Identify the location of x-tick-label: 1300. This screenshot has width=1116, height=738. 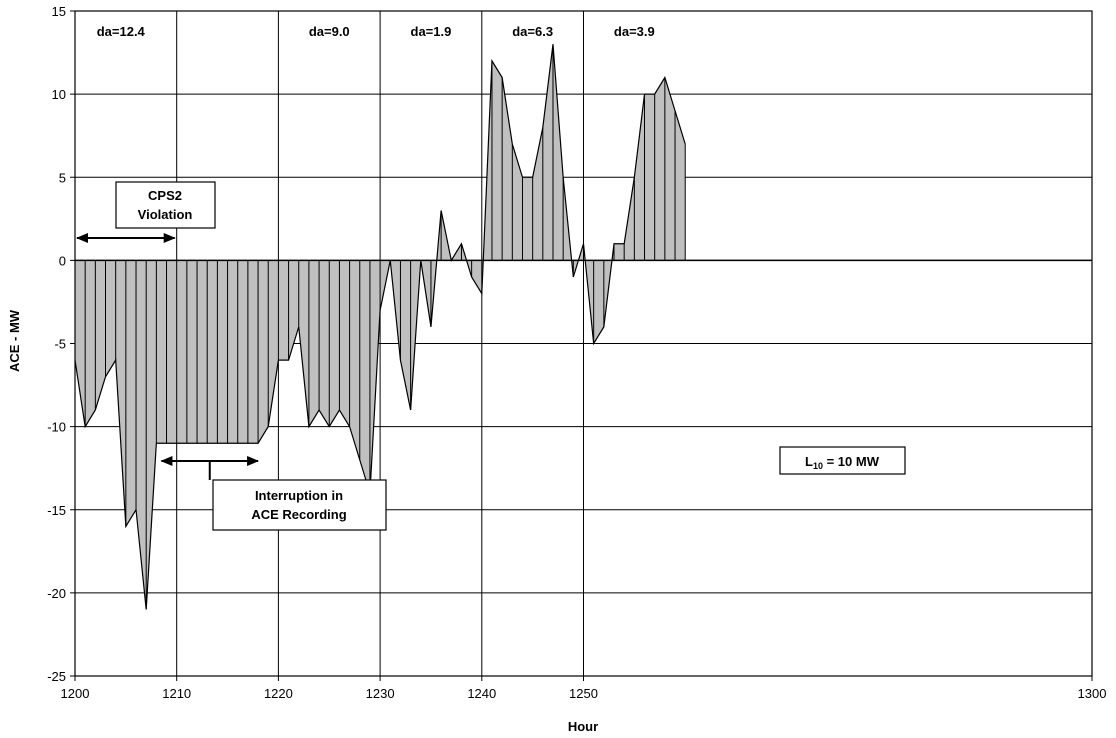
(1092, 693).